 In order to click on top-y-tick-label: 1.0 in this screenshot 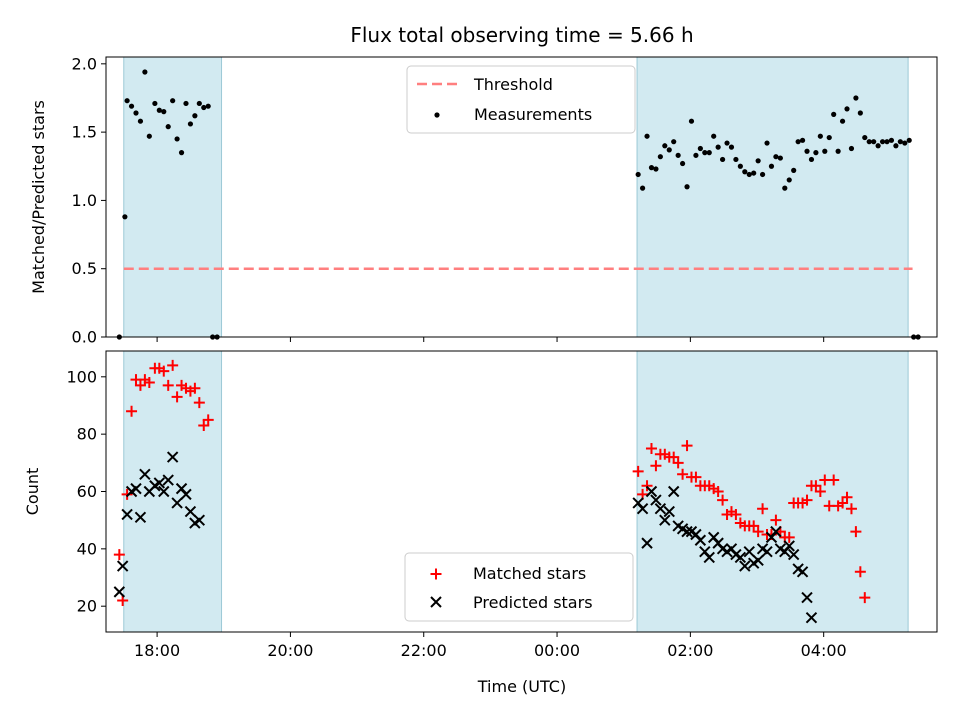, I will do `click(84, 200)`.